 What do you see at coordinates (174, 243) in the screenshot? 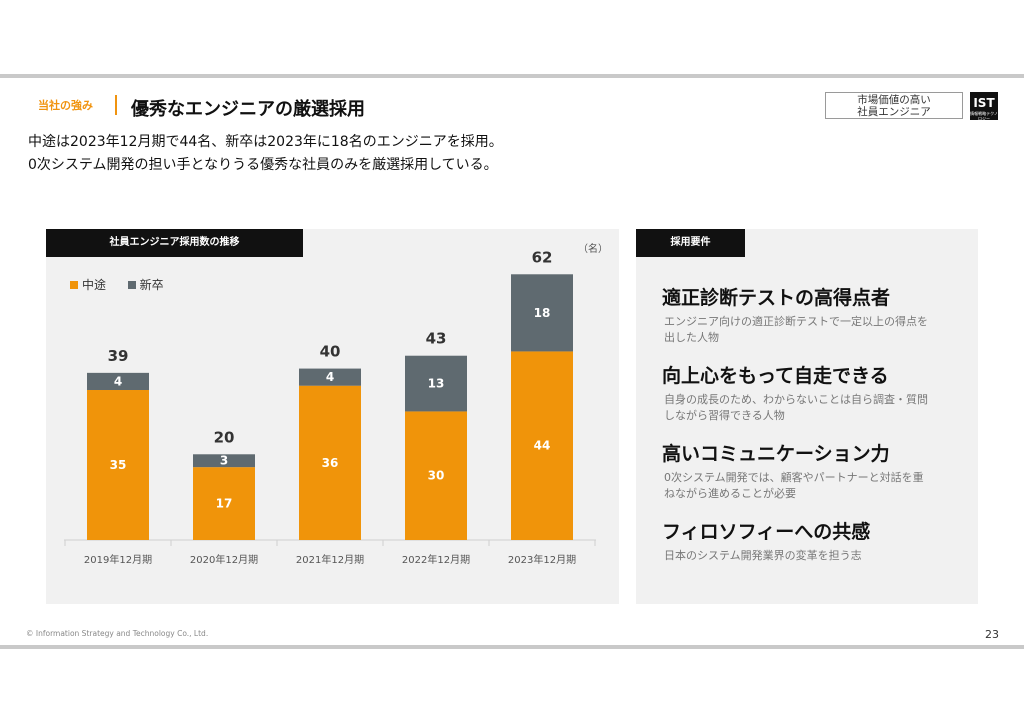
I see `chart-panel-heading: 社員エンジニア採用数の推移` at bounding box center [174, 243].